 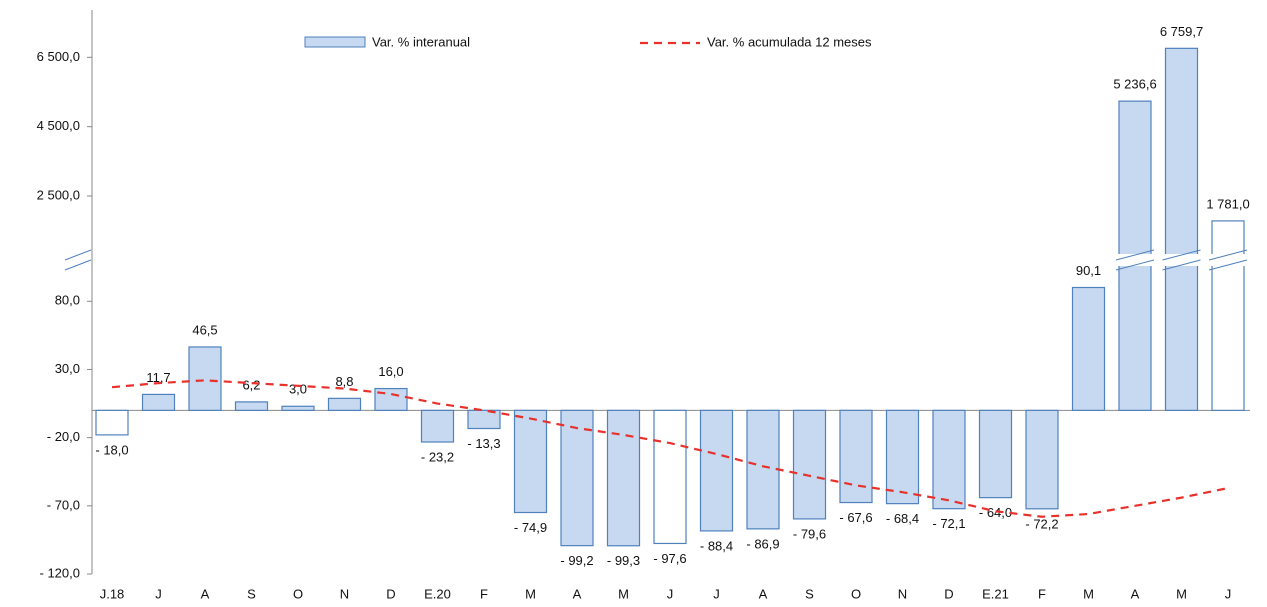 I want to click on y-tick-label: 2 500,0, so click(x=58, y=194).